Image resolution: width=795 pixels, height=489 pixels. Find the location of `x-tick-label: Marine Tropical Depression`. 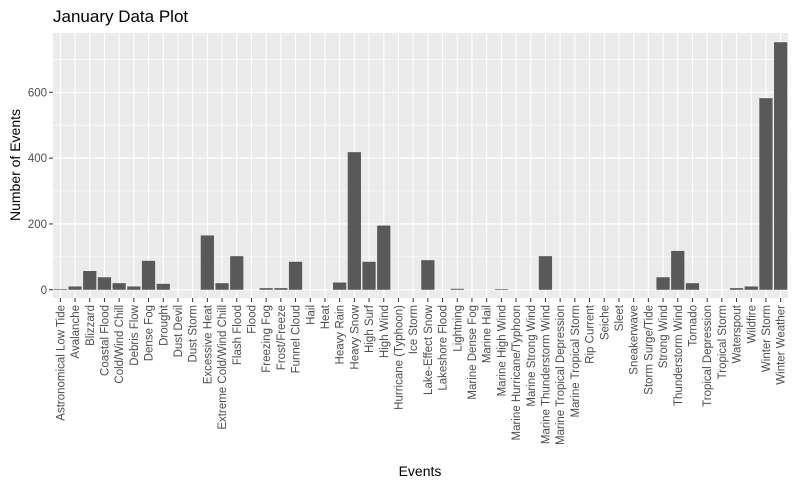

x-tick-label: Marine Tropical Depression is located at coordinates (561, 375).